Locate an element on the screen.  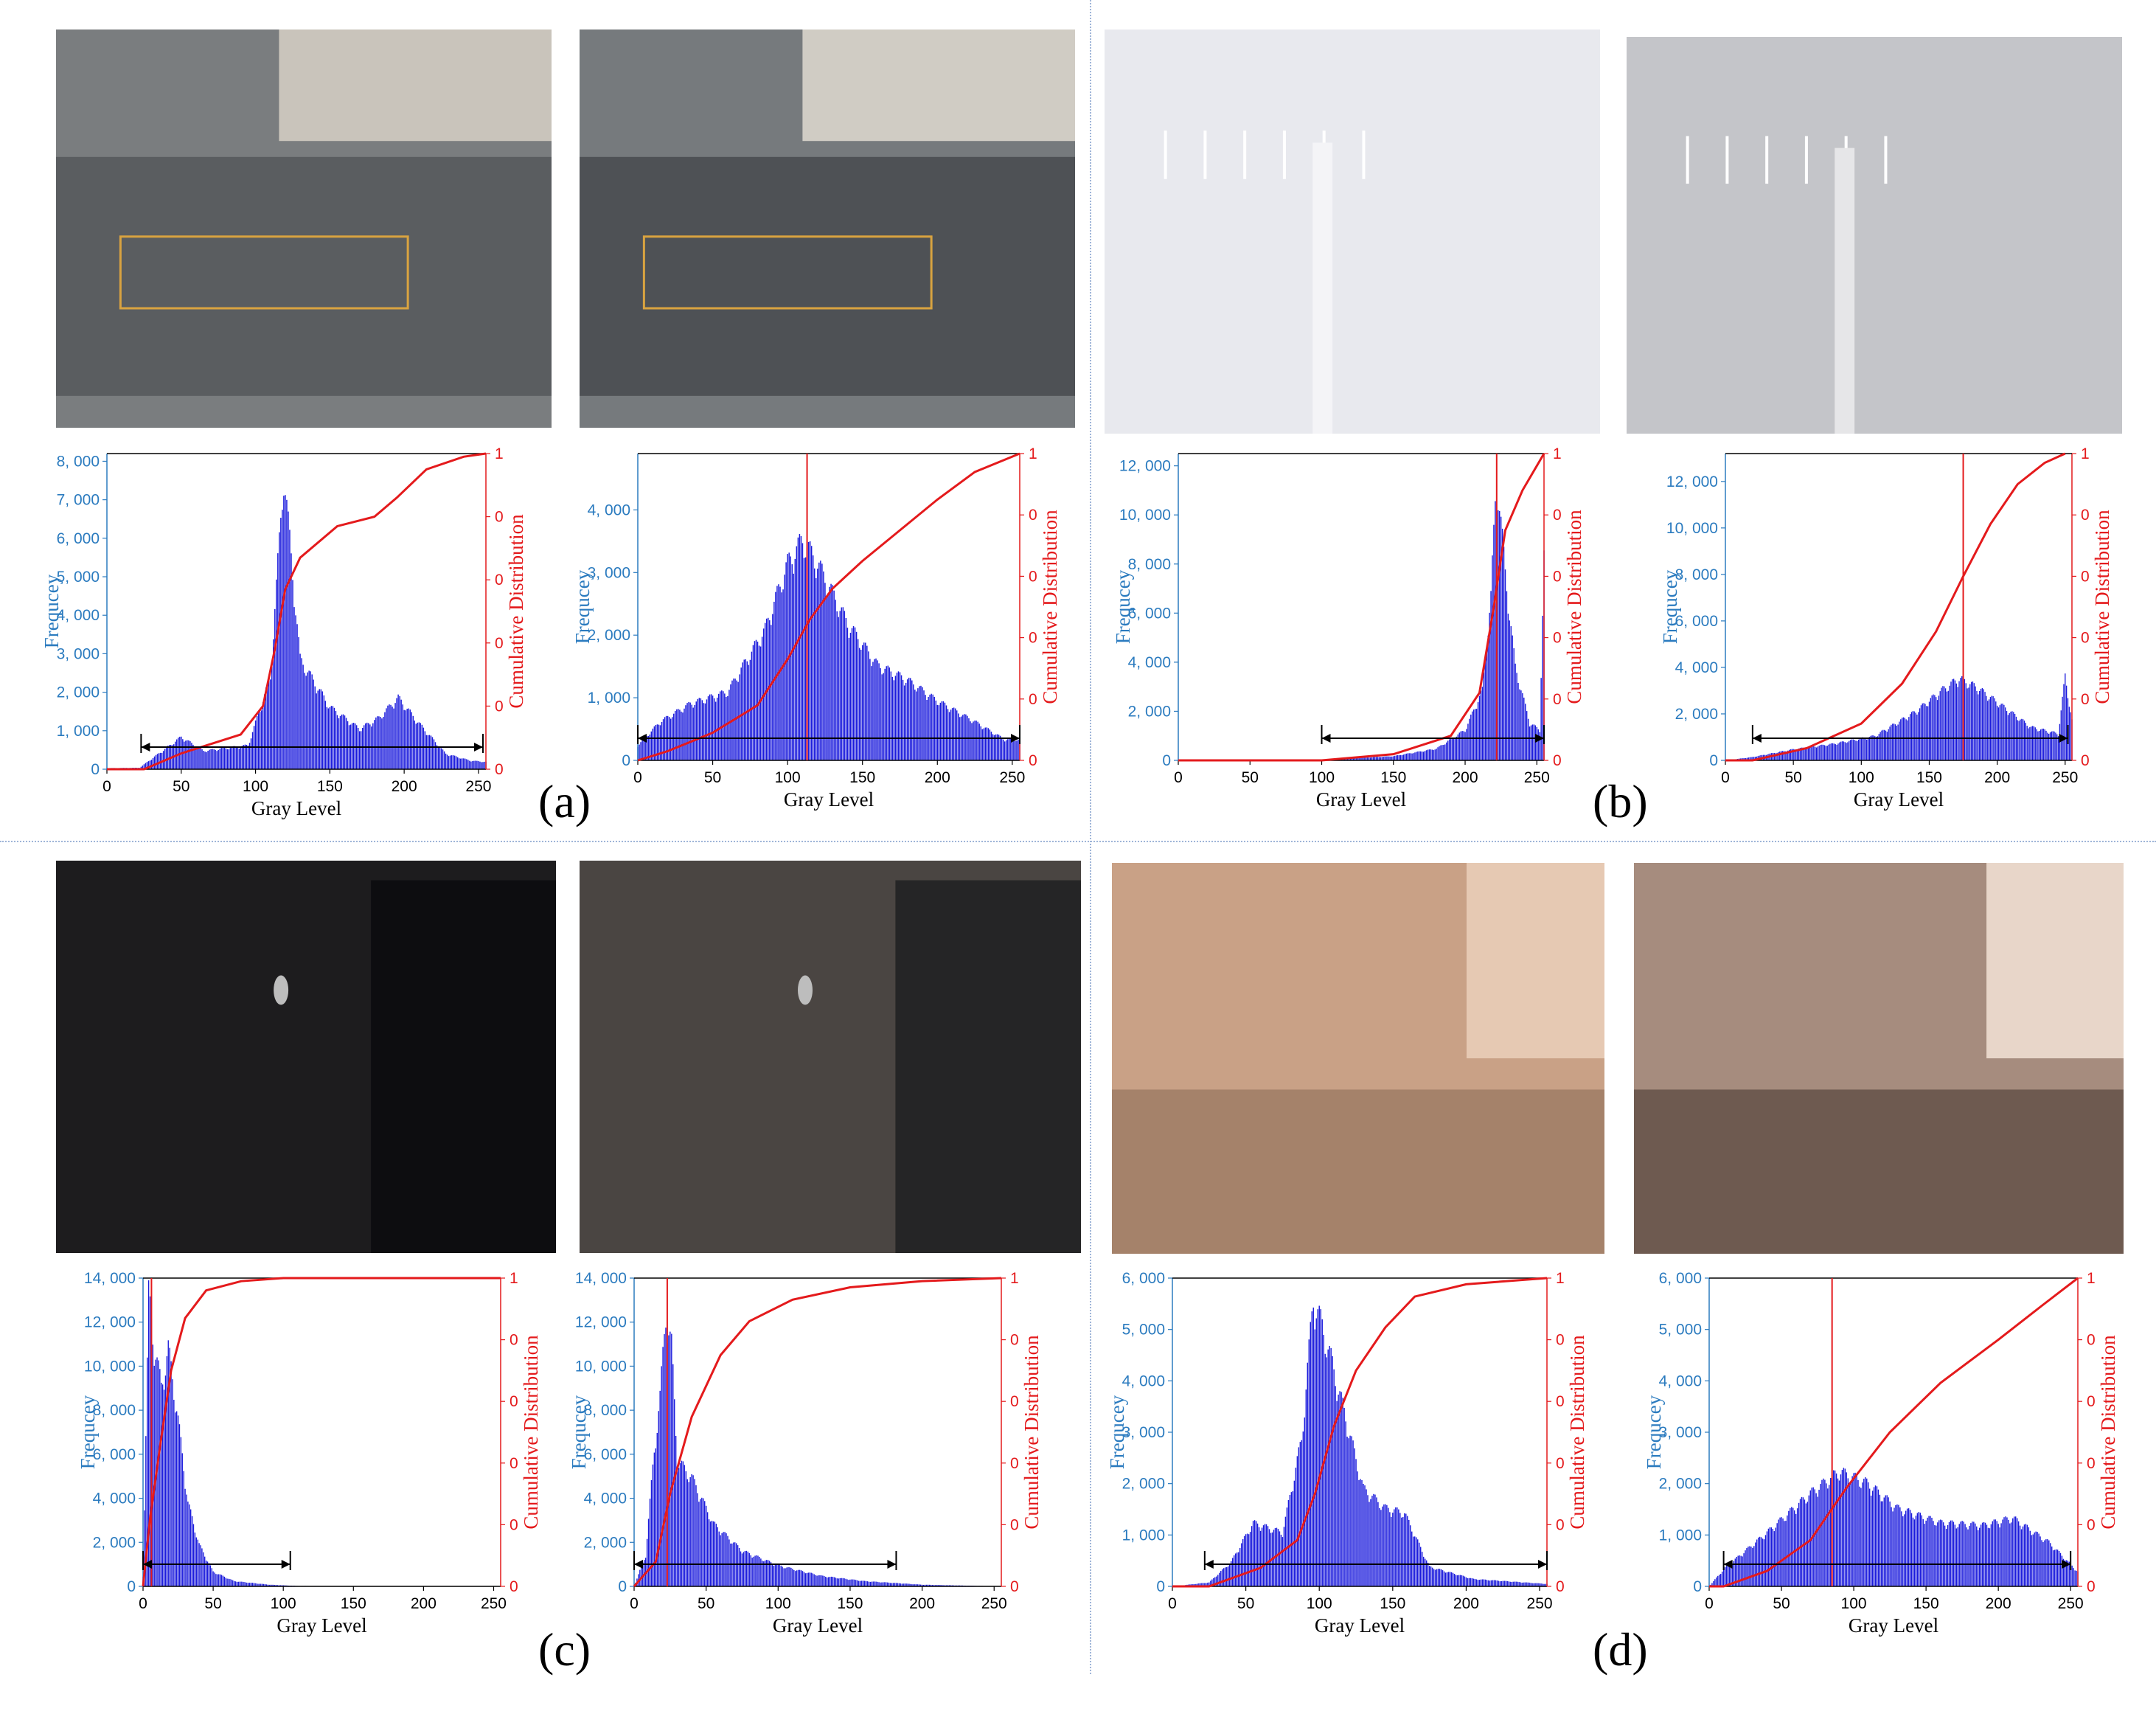
y-axis-label: Frequcey is located at coordinates (1117, 1432).